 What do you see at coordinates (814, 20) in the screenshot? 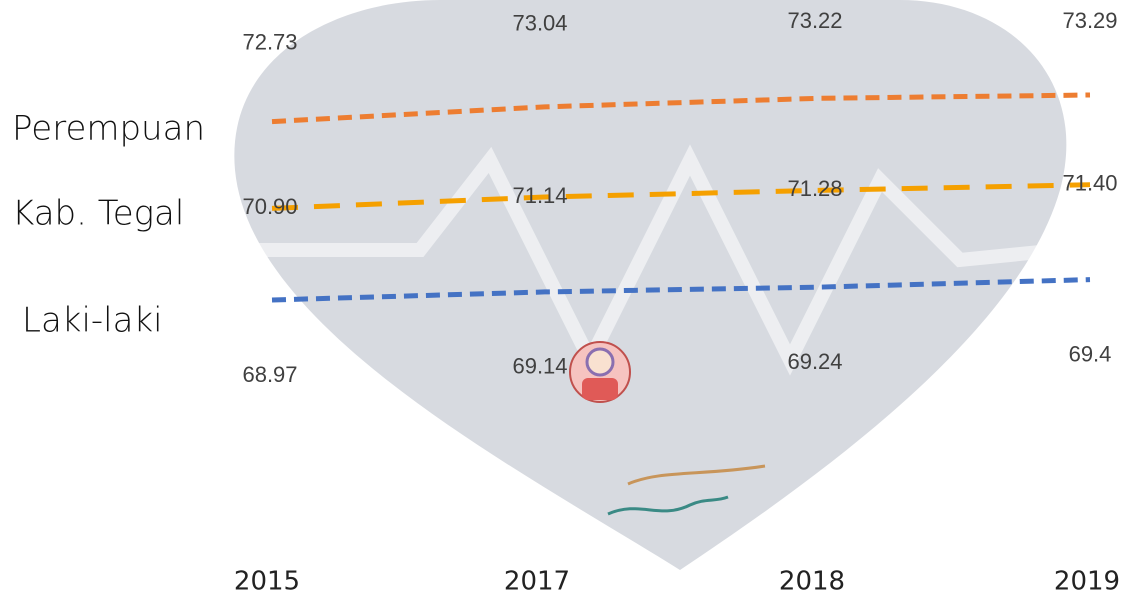
I see `data-label: 73.22` at bounding box center [814, 20].